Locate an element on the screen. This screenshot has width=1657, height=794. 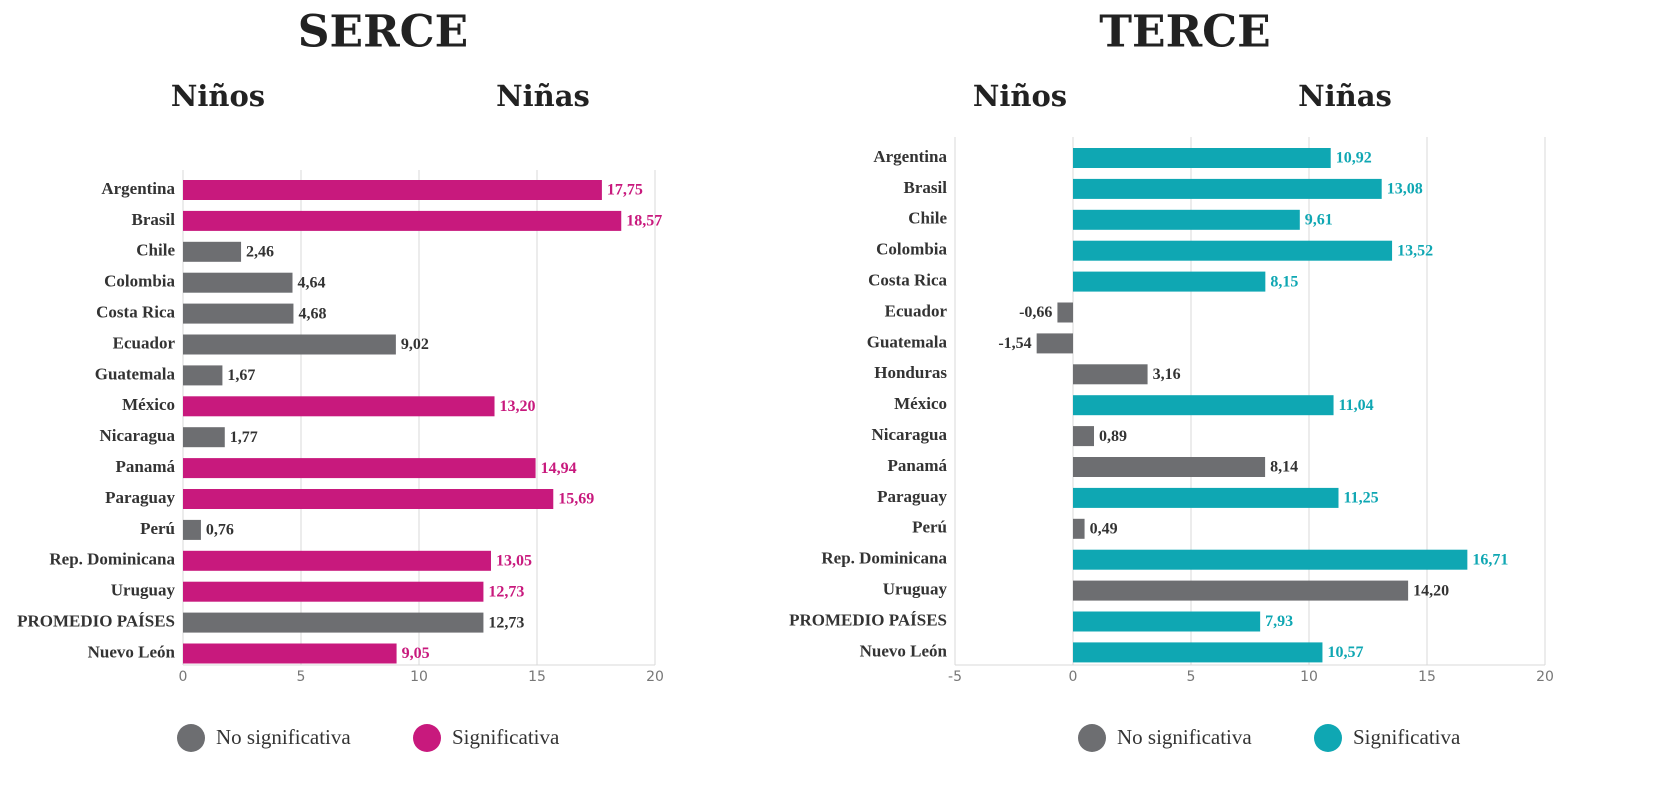
value-label: 0,49 is located at coordinates (1104, 528).